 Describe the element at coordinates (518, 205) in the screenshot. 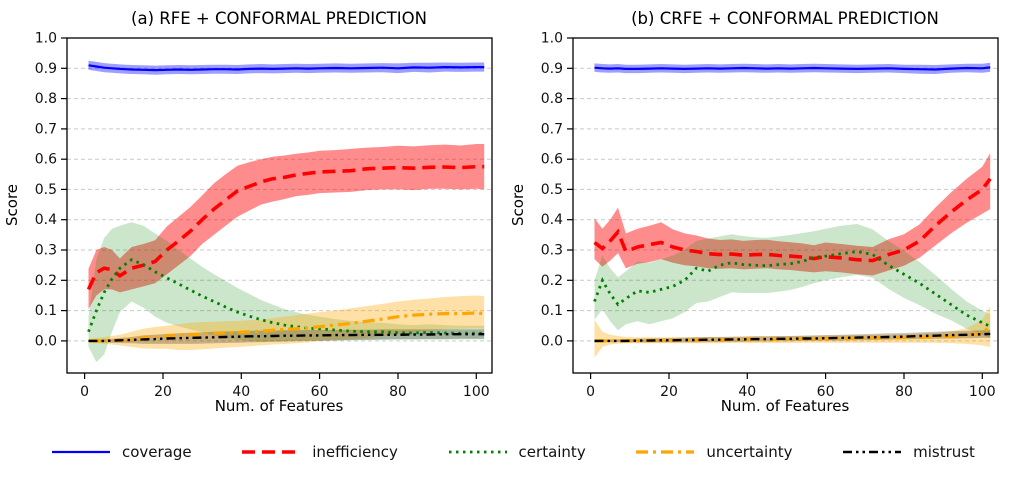

I see `chart-b-y-axis-label: Score` at that location.